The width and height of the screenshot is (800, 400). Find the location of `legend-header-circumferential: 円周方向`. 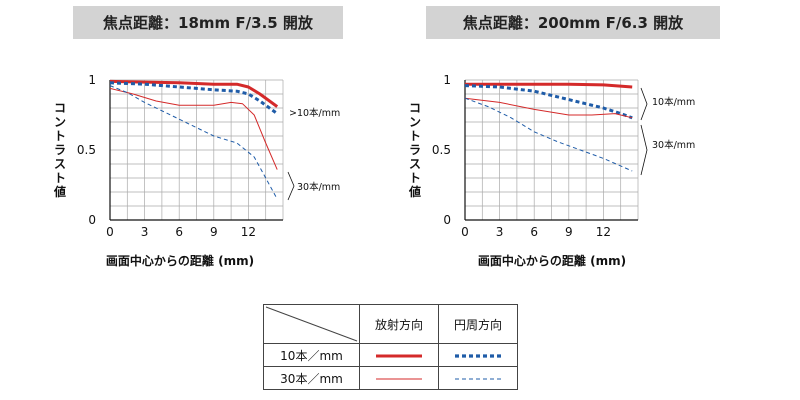

legend-header-circumferential: 円周方向 is located at coordinates (478, 324).